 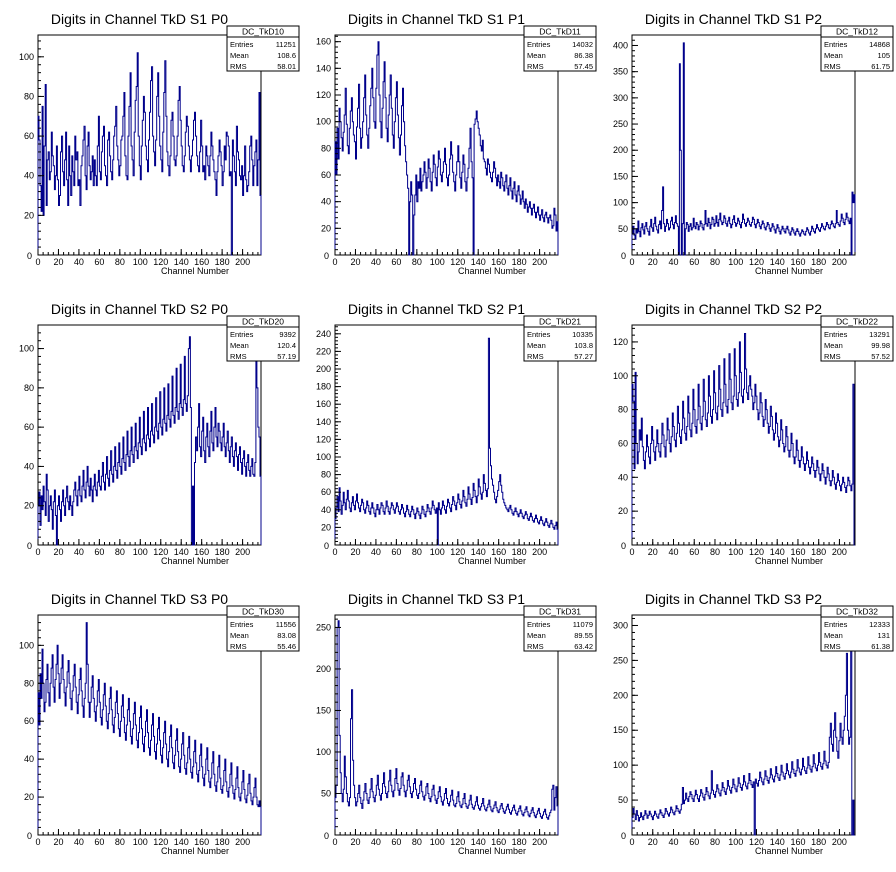 What do you see at coordinates (583, 66) in the screenshot?
I see `stats-value: 57.45` at bounding box center [583, 66].